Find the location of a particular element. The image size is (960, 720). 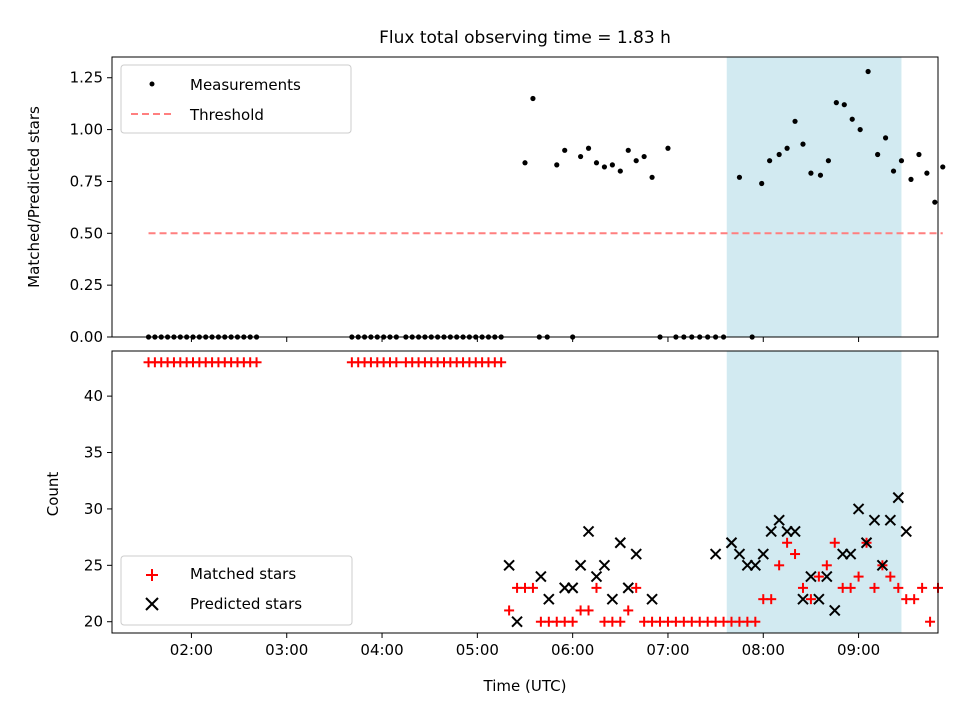

chart-title: Flux total observing time = 1.83 h is located at coordinates (525, 38).